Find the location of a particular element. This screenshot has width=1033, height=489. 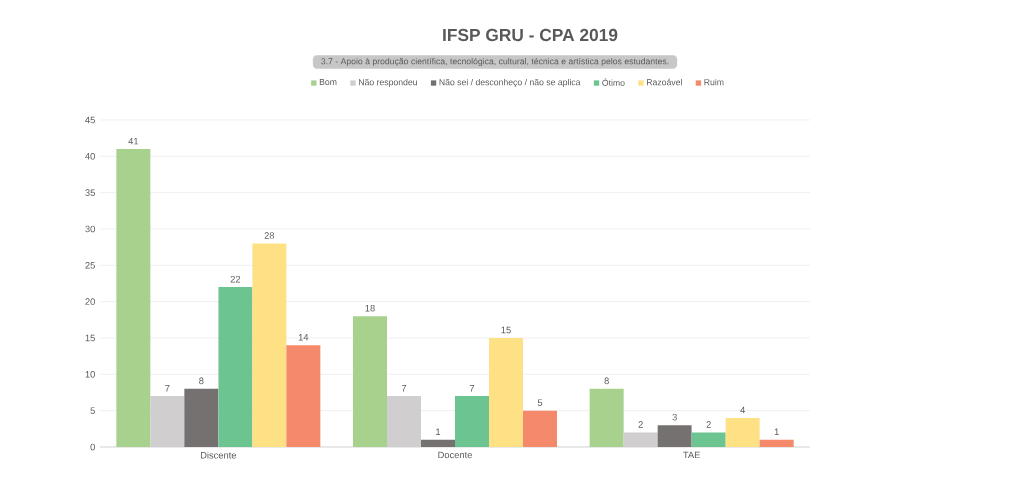

y-tick-label: 35 is located at coordinates (90, 192).